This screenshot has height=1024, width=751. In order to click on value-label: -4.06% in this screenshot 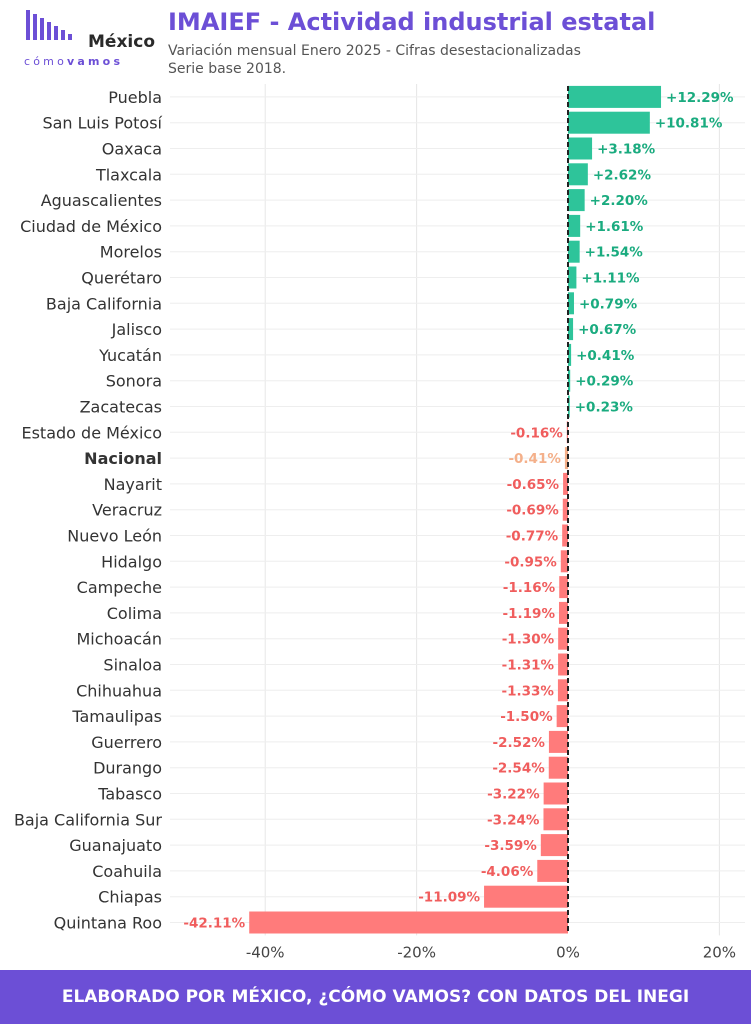, I will do `click(507, 872)`.